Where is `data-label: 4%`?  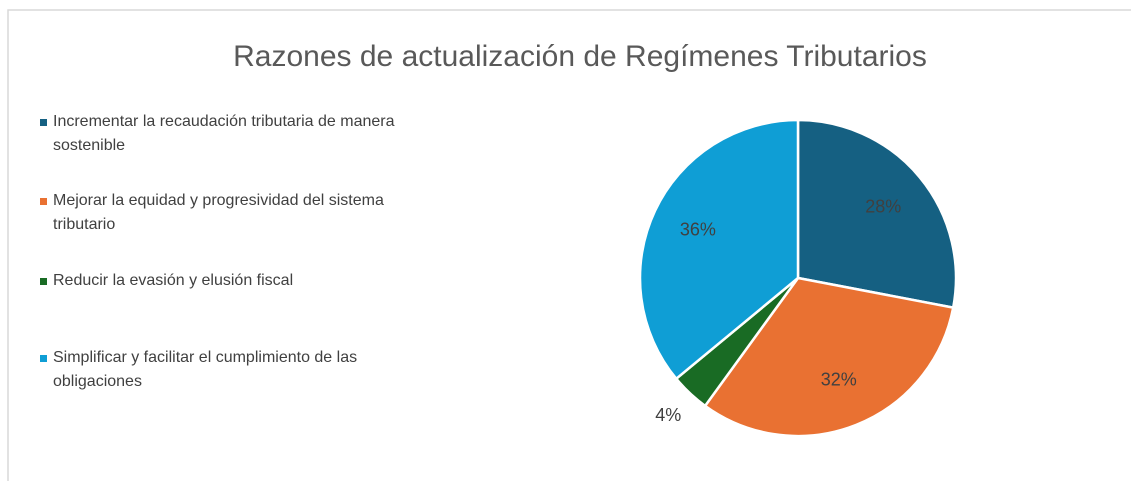
data-label: 4% is located at coordinates (668, 415).